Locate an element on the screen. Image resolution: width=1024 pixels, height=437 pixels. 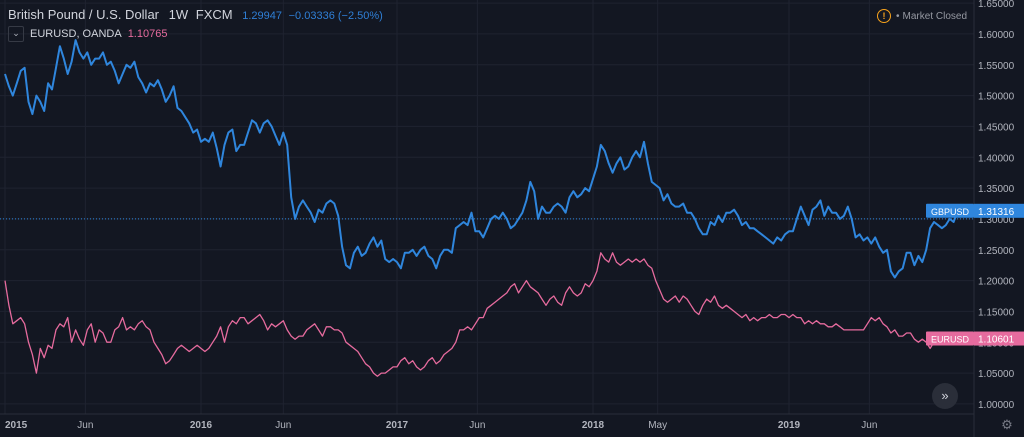
warning-icon: ! is located at coordinates (884, 16).